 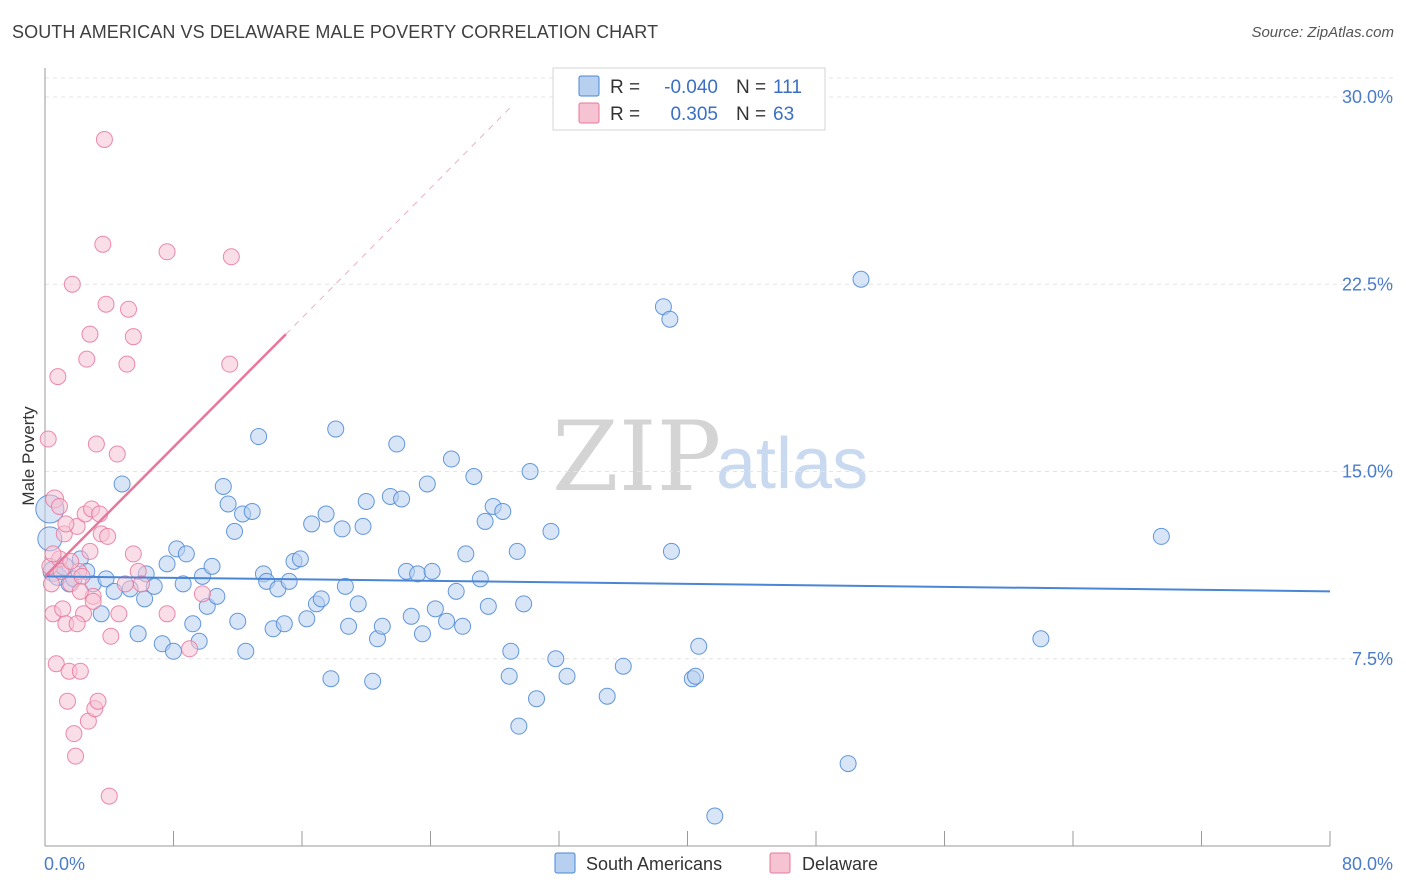 I want to click on legend-swatch-pink, so click(x=589, y=113).